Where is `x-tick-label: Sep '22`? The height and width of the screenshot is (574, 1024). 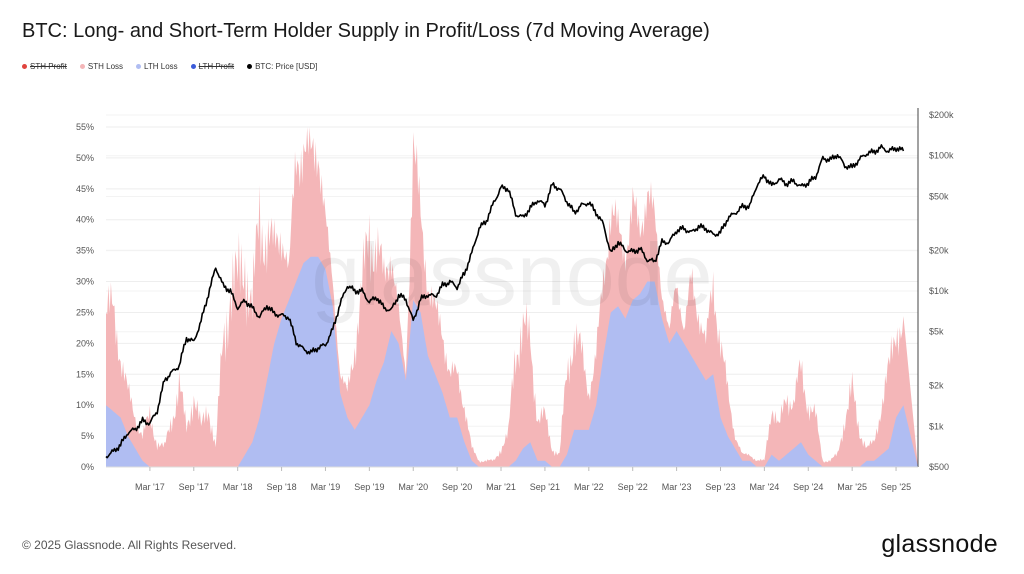
x-tick-label: Sep '22 is located at coordinates (633, 487).